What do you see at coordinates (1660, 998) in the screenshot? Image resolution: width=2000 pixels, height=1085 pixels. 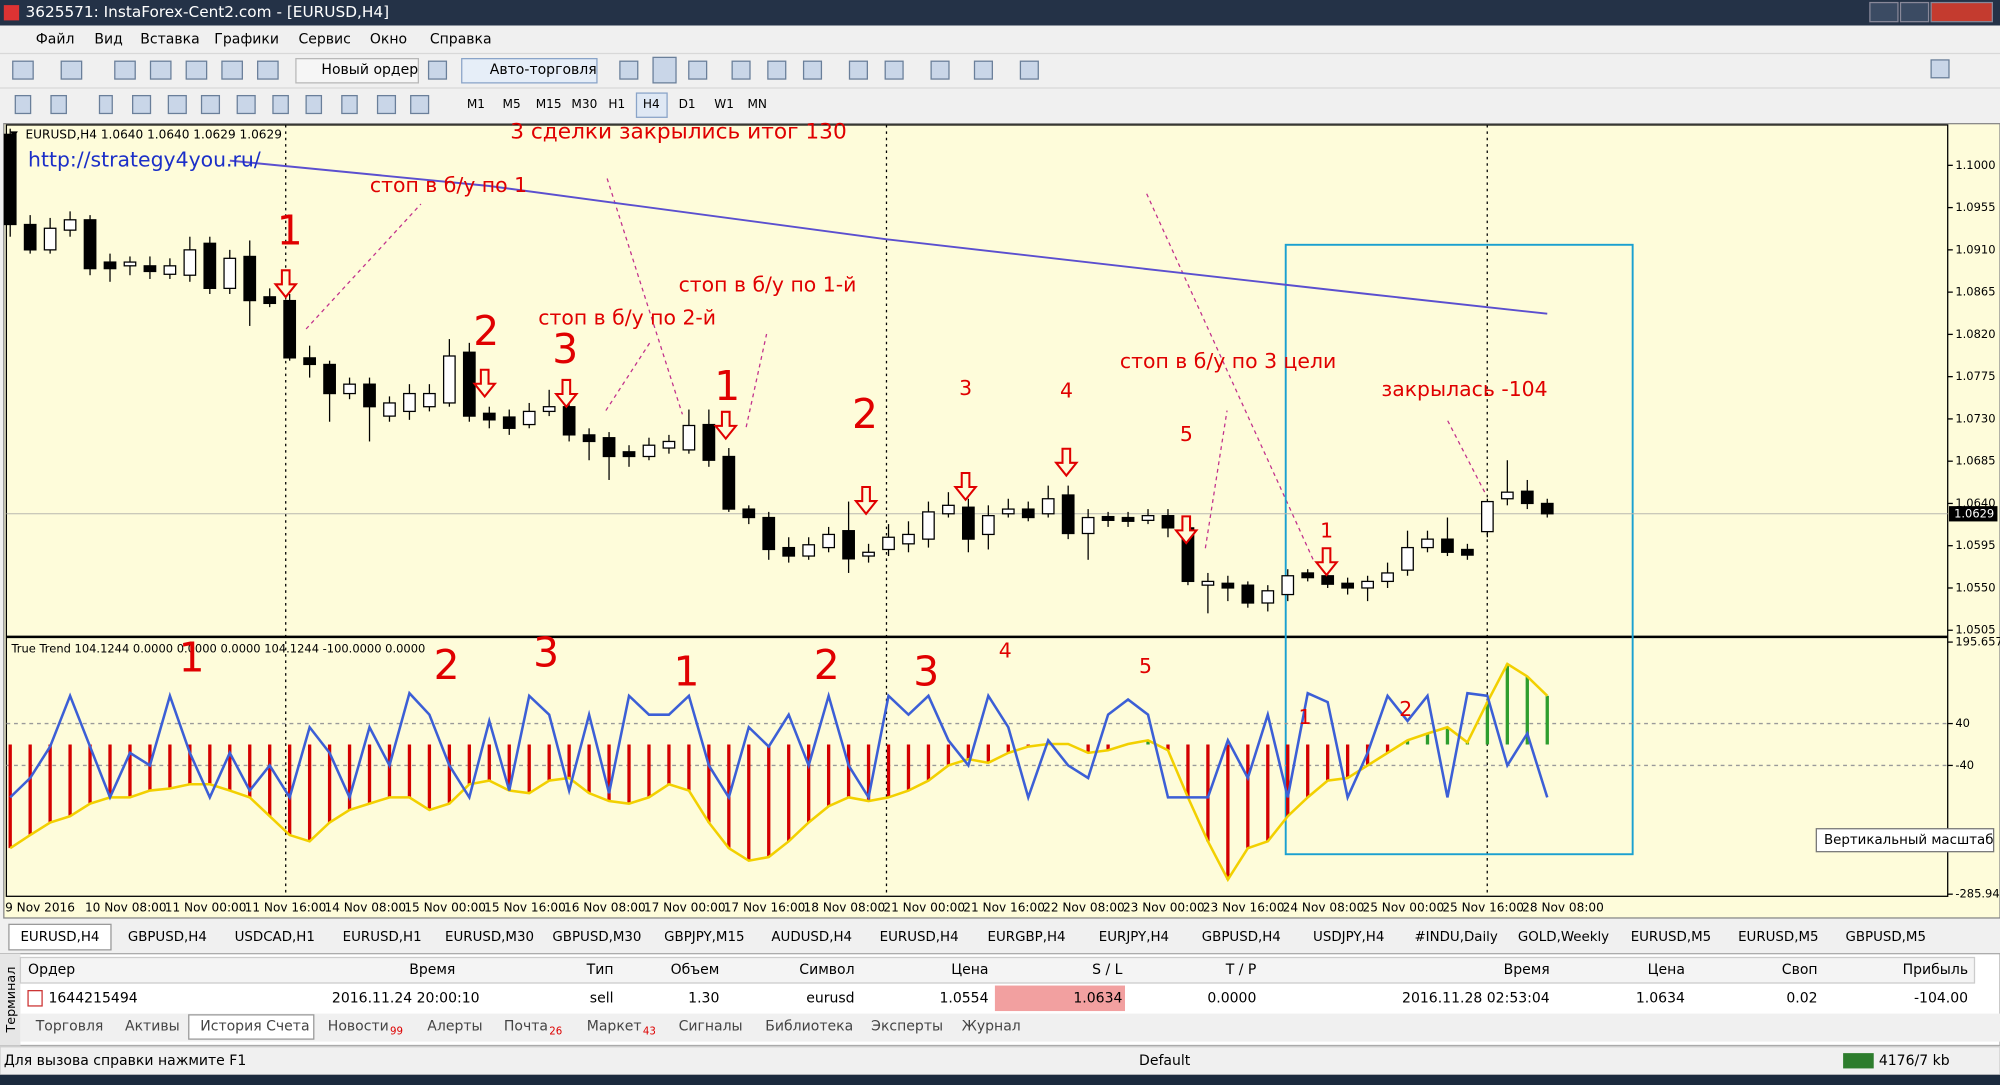 I see `table-cell: 1.0634` at bounding box center [1660, 998].